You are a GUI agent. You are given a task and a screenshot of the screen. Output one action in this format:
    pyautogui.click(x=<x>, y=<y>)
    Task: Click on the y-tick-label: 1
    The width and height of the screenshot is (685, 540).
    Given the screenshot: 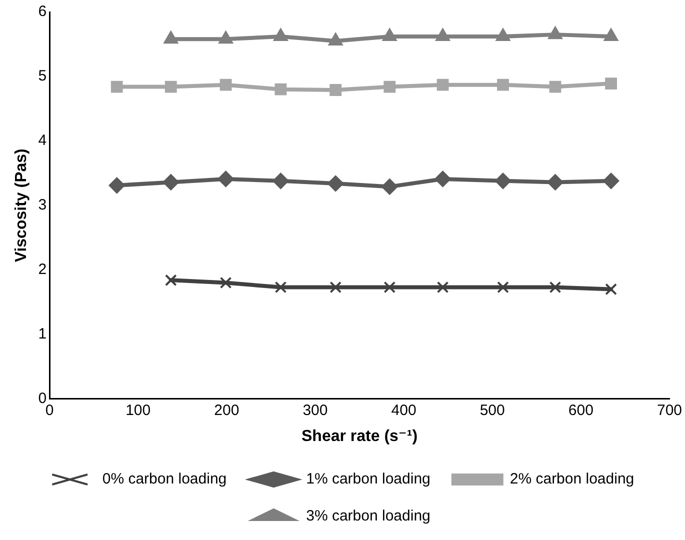 What is the action you would take?
    pyautogui.click(x=42, y=333)
    